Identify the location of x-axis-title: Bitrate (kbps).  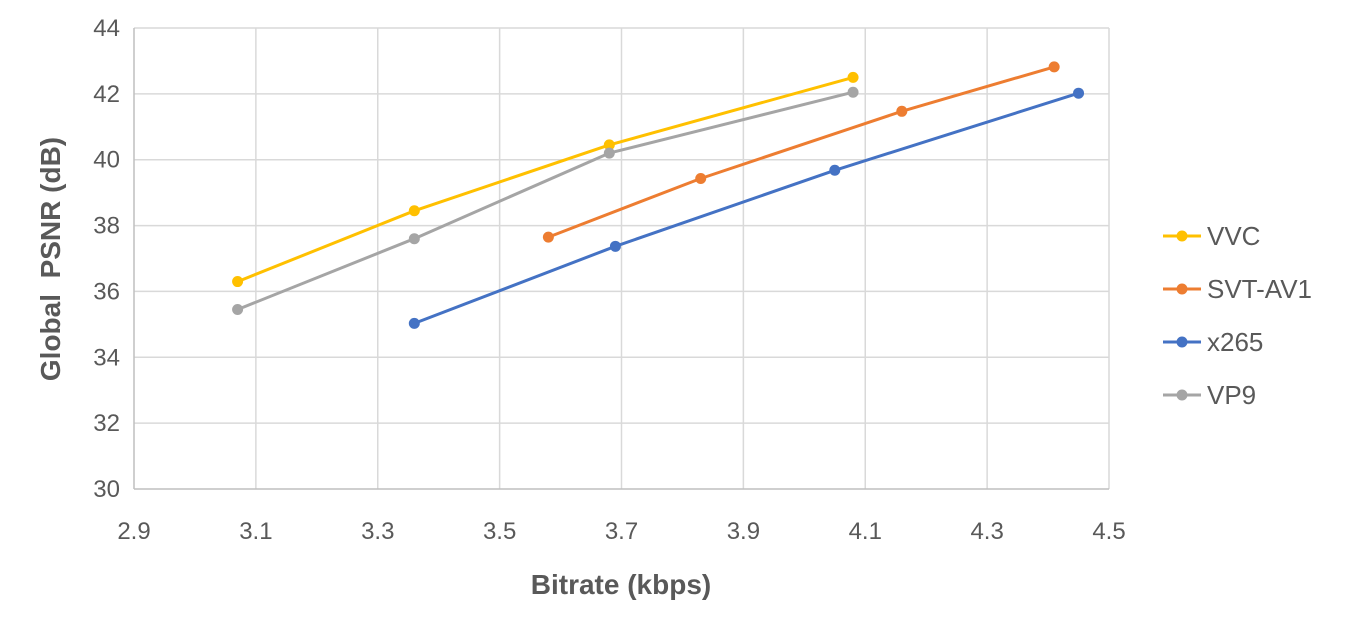
(621, 584).